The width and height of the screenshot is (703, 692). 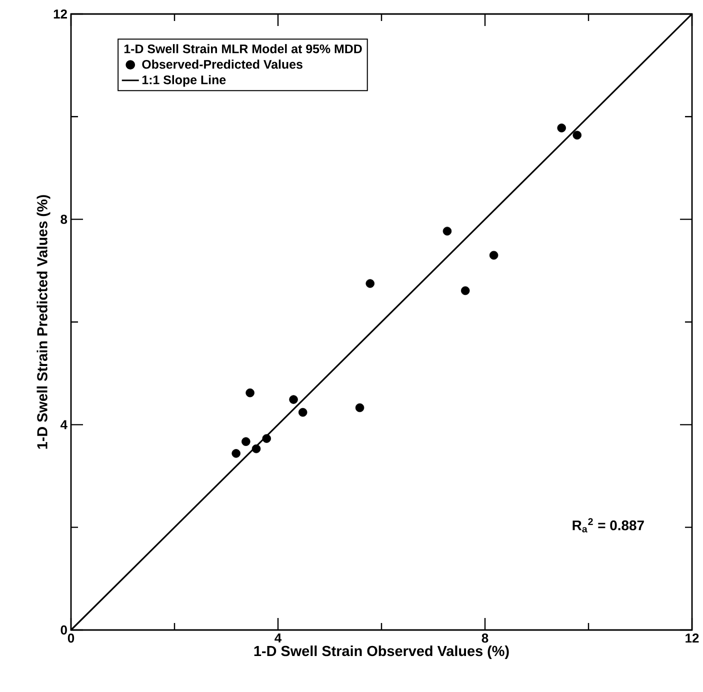 What do you see at coordinates (381, 652) in the screenshot?
I see `x-axis-title: 1-D Swell Strain Observed Values (%)` at bounding box center [381, 652].